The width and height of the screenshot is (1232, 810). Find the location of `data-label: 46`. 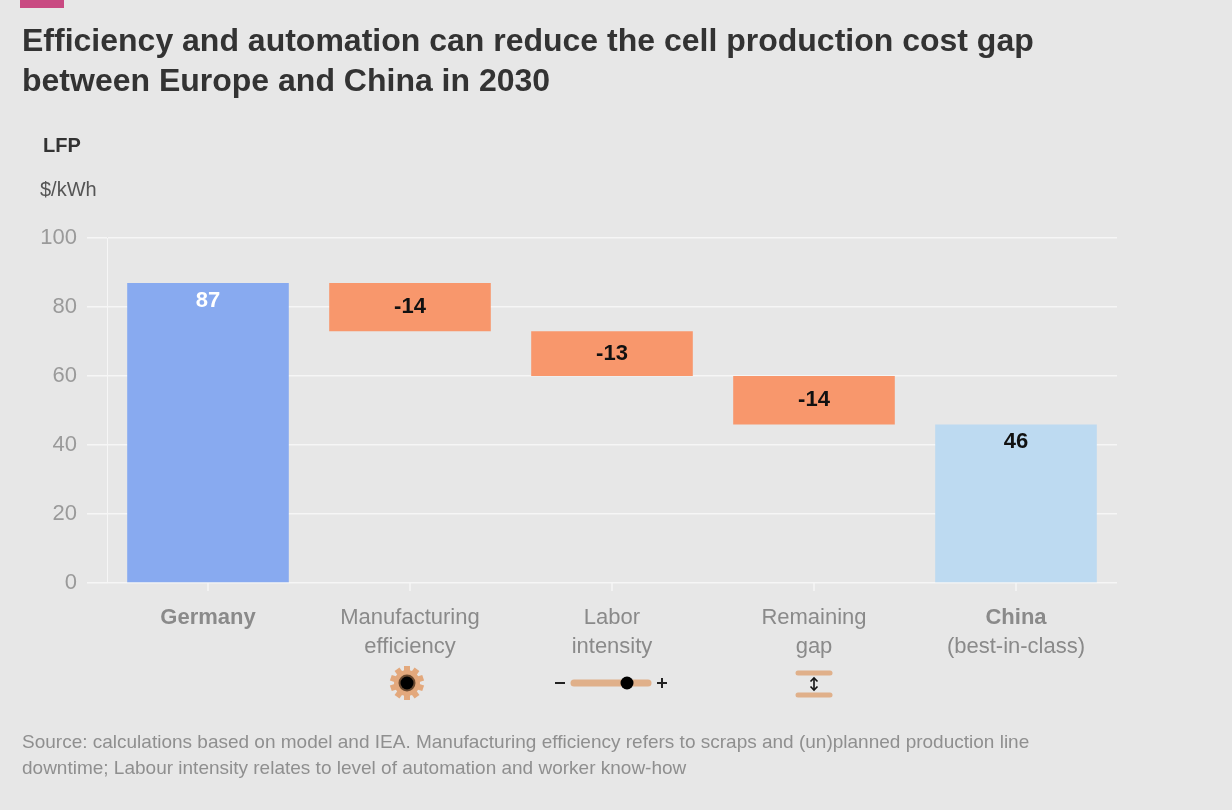

data-label: 46 is located at coordinates (1016, 441).